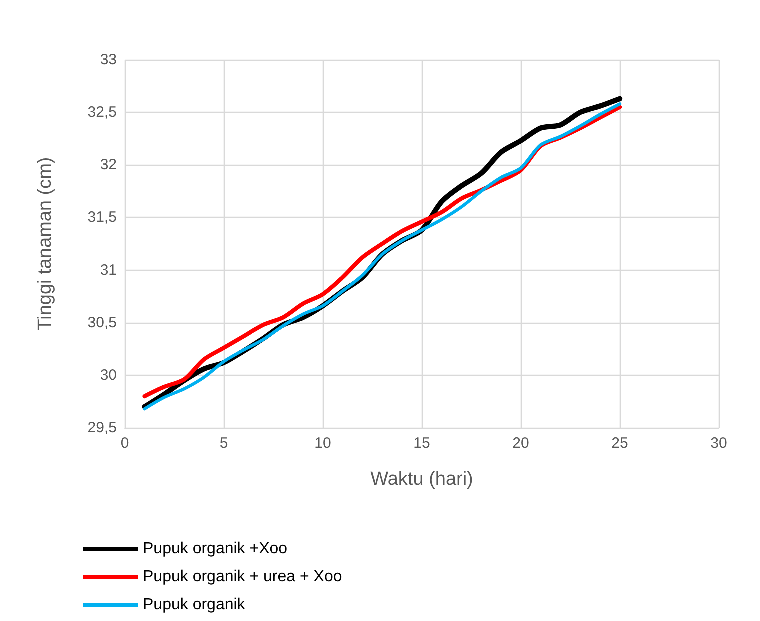 The width and height of the screenshot is (760, 621). Describe the element at coordinates (125, 443) in the screenshot. I see `x-tick-label: 0` at that location.